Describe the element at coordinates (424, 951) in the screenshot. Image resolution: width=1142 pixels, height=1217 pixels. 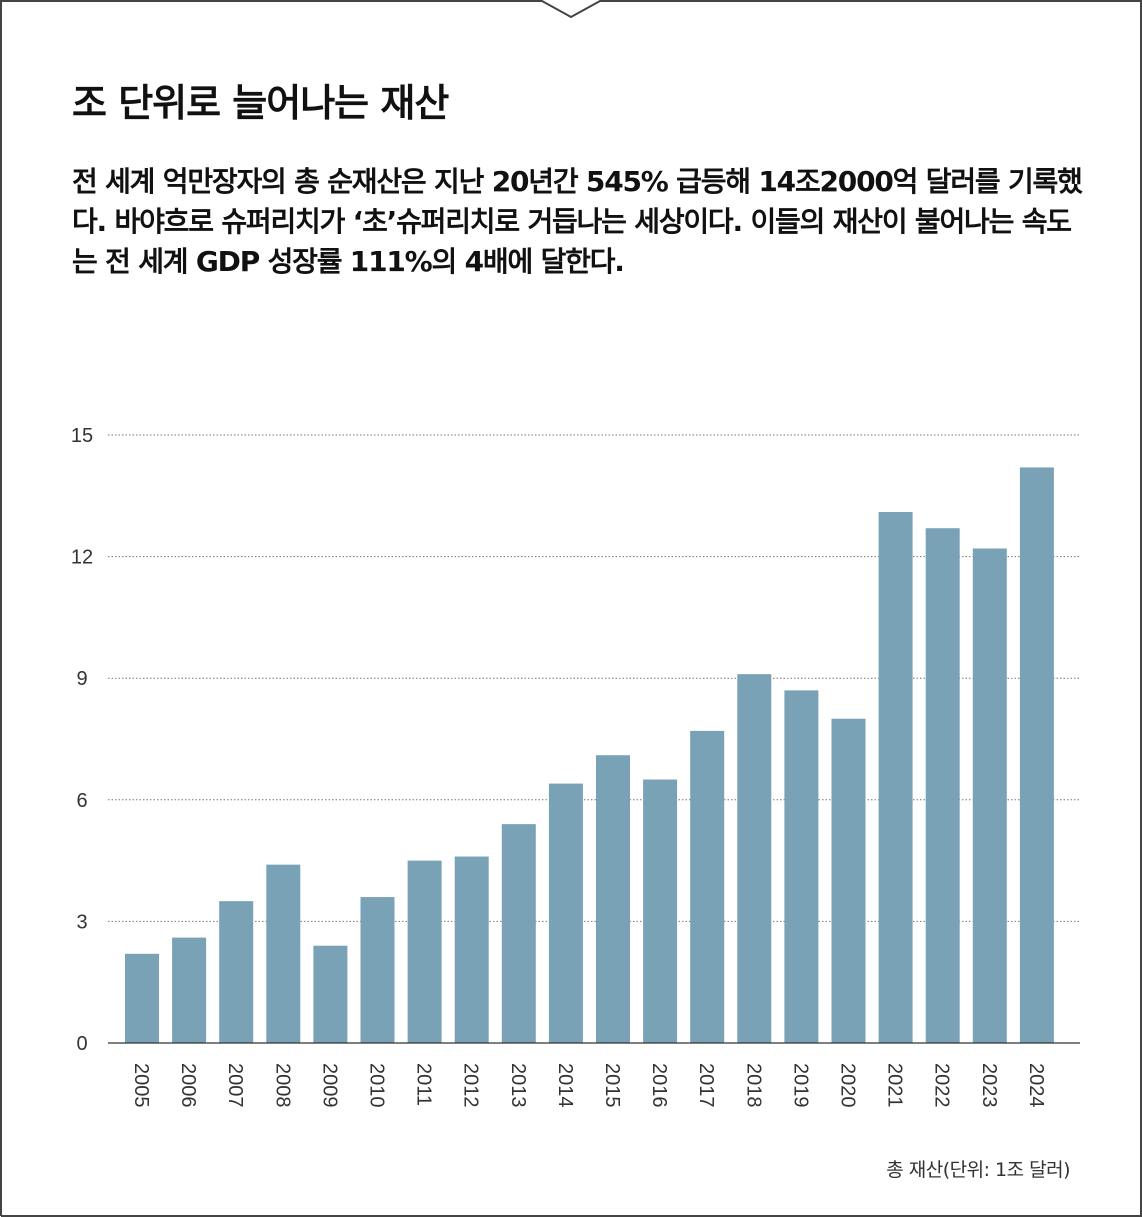
I see `bar-2011` at that location.